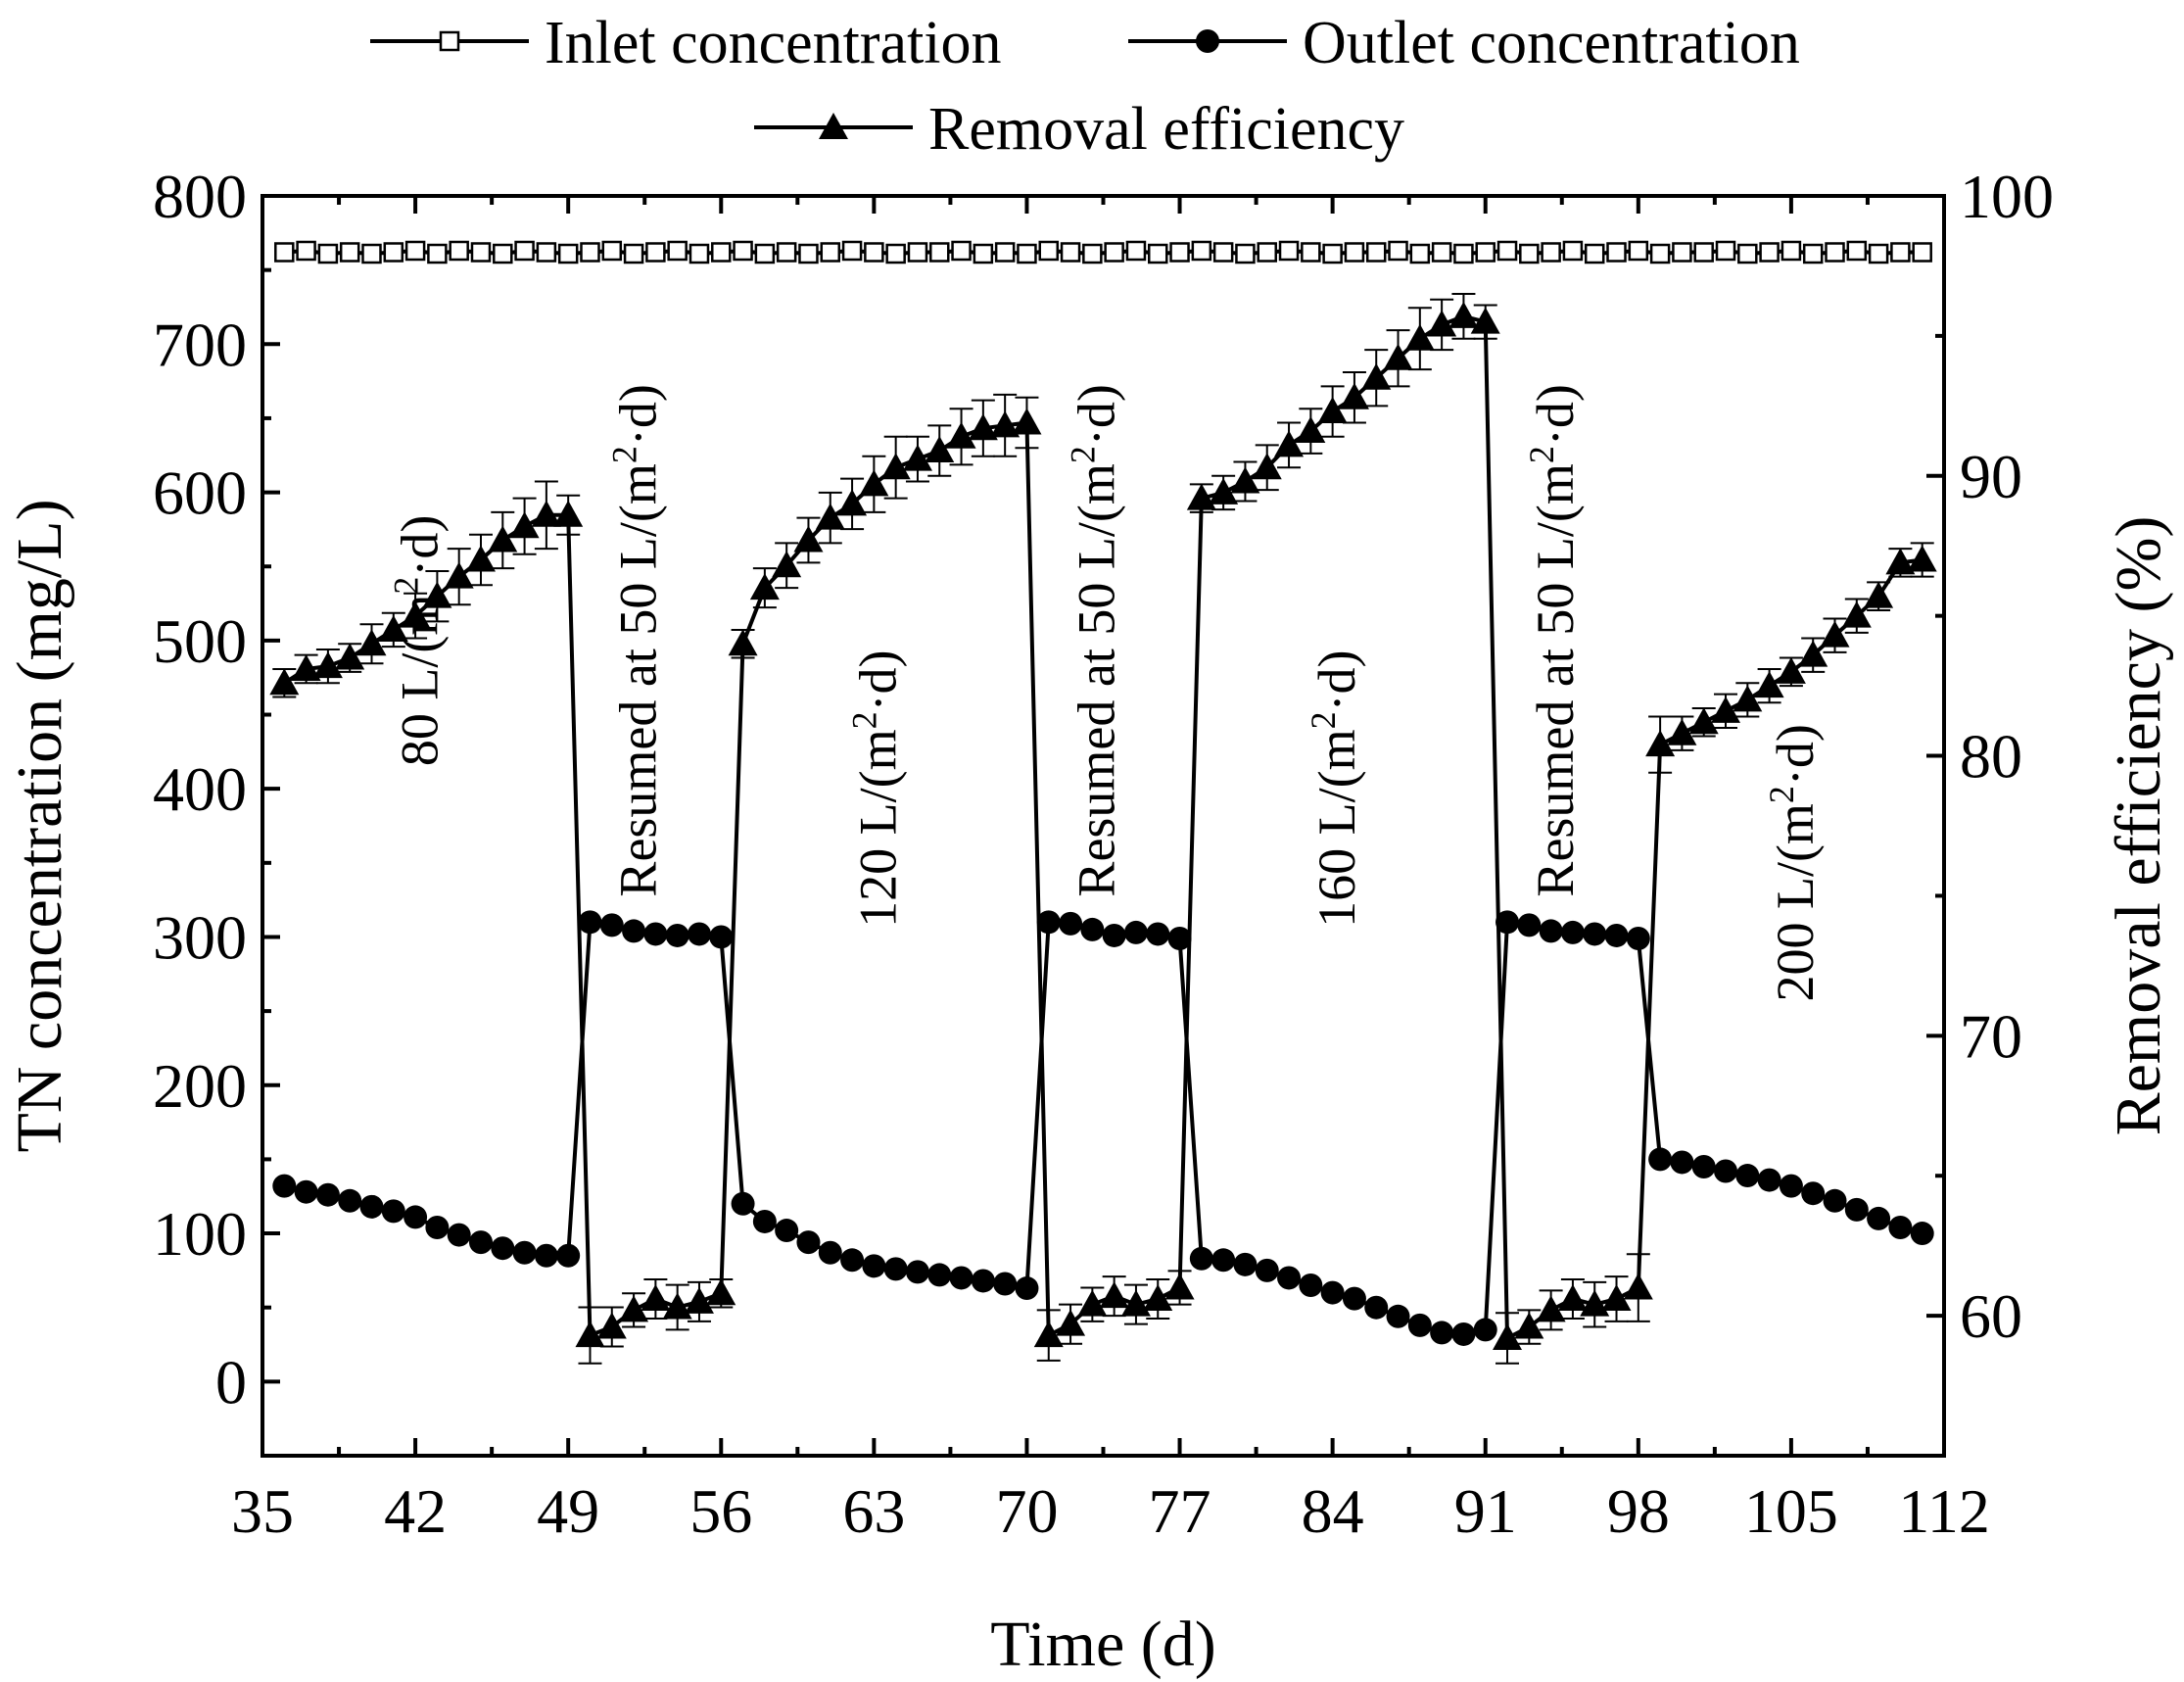 This screenshot has width=2184, height=1682. What do you see at coordinates (686, 43) in the screenshot?
I see `legend-item: Inlet concentration` at bounding box center [686, 43].